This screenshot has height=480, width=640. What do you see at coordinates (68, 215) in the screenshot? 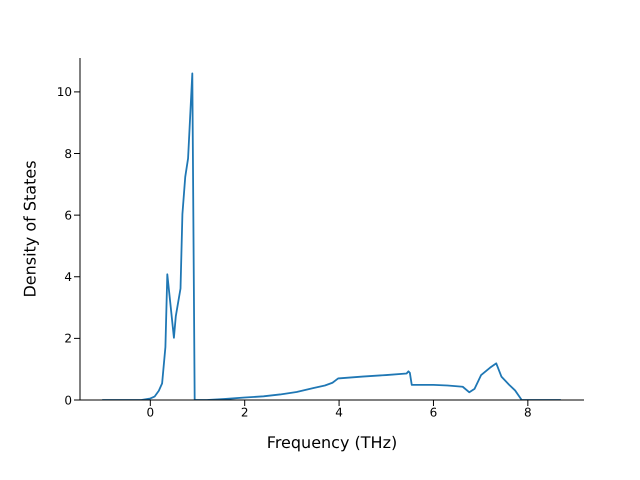
I see `y-tick-label: 6` at bounding box center [68, 215].